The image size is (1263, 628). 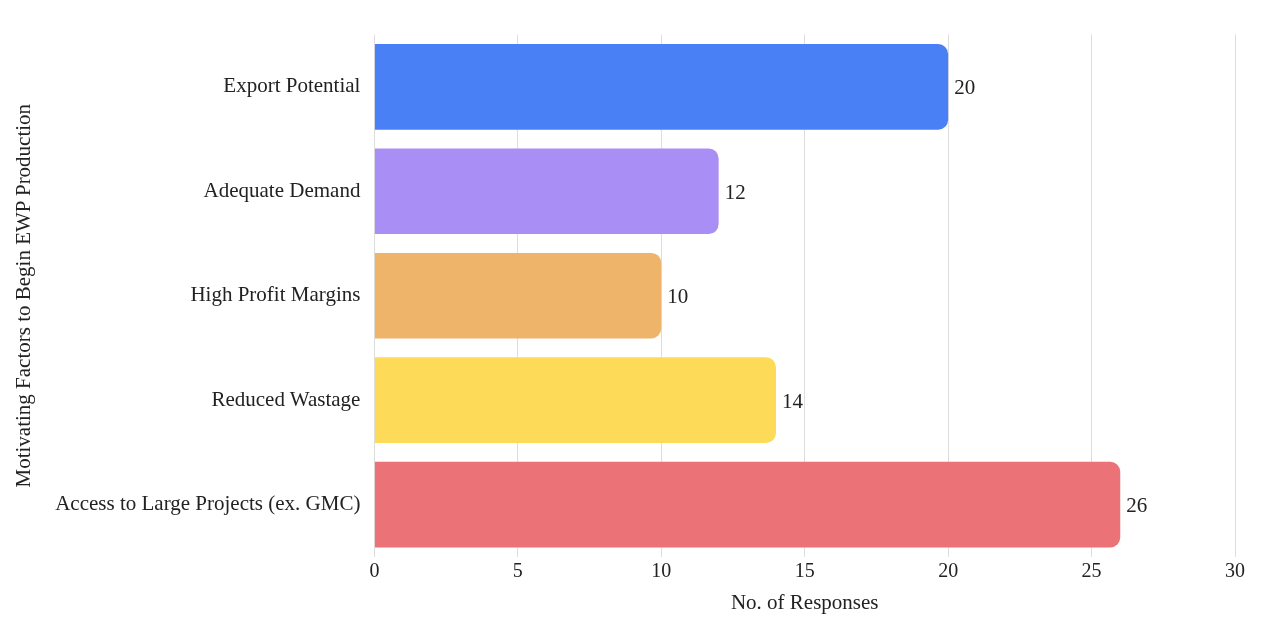 What do you see at coordinates (275, 294) in the screenshot?
I see `y-tick-label: High Profit Margins` at bounding box center [275, 294].